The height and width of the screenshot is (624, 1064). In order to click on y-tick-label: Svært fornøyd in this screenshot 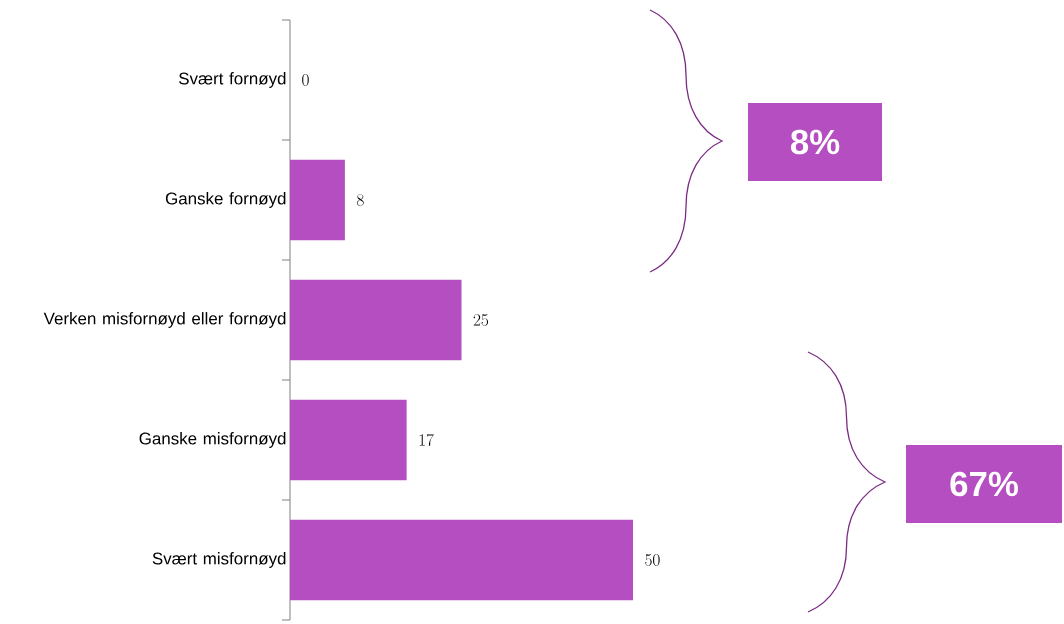, I will do `click(232, 80)`.